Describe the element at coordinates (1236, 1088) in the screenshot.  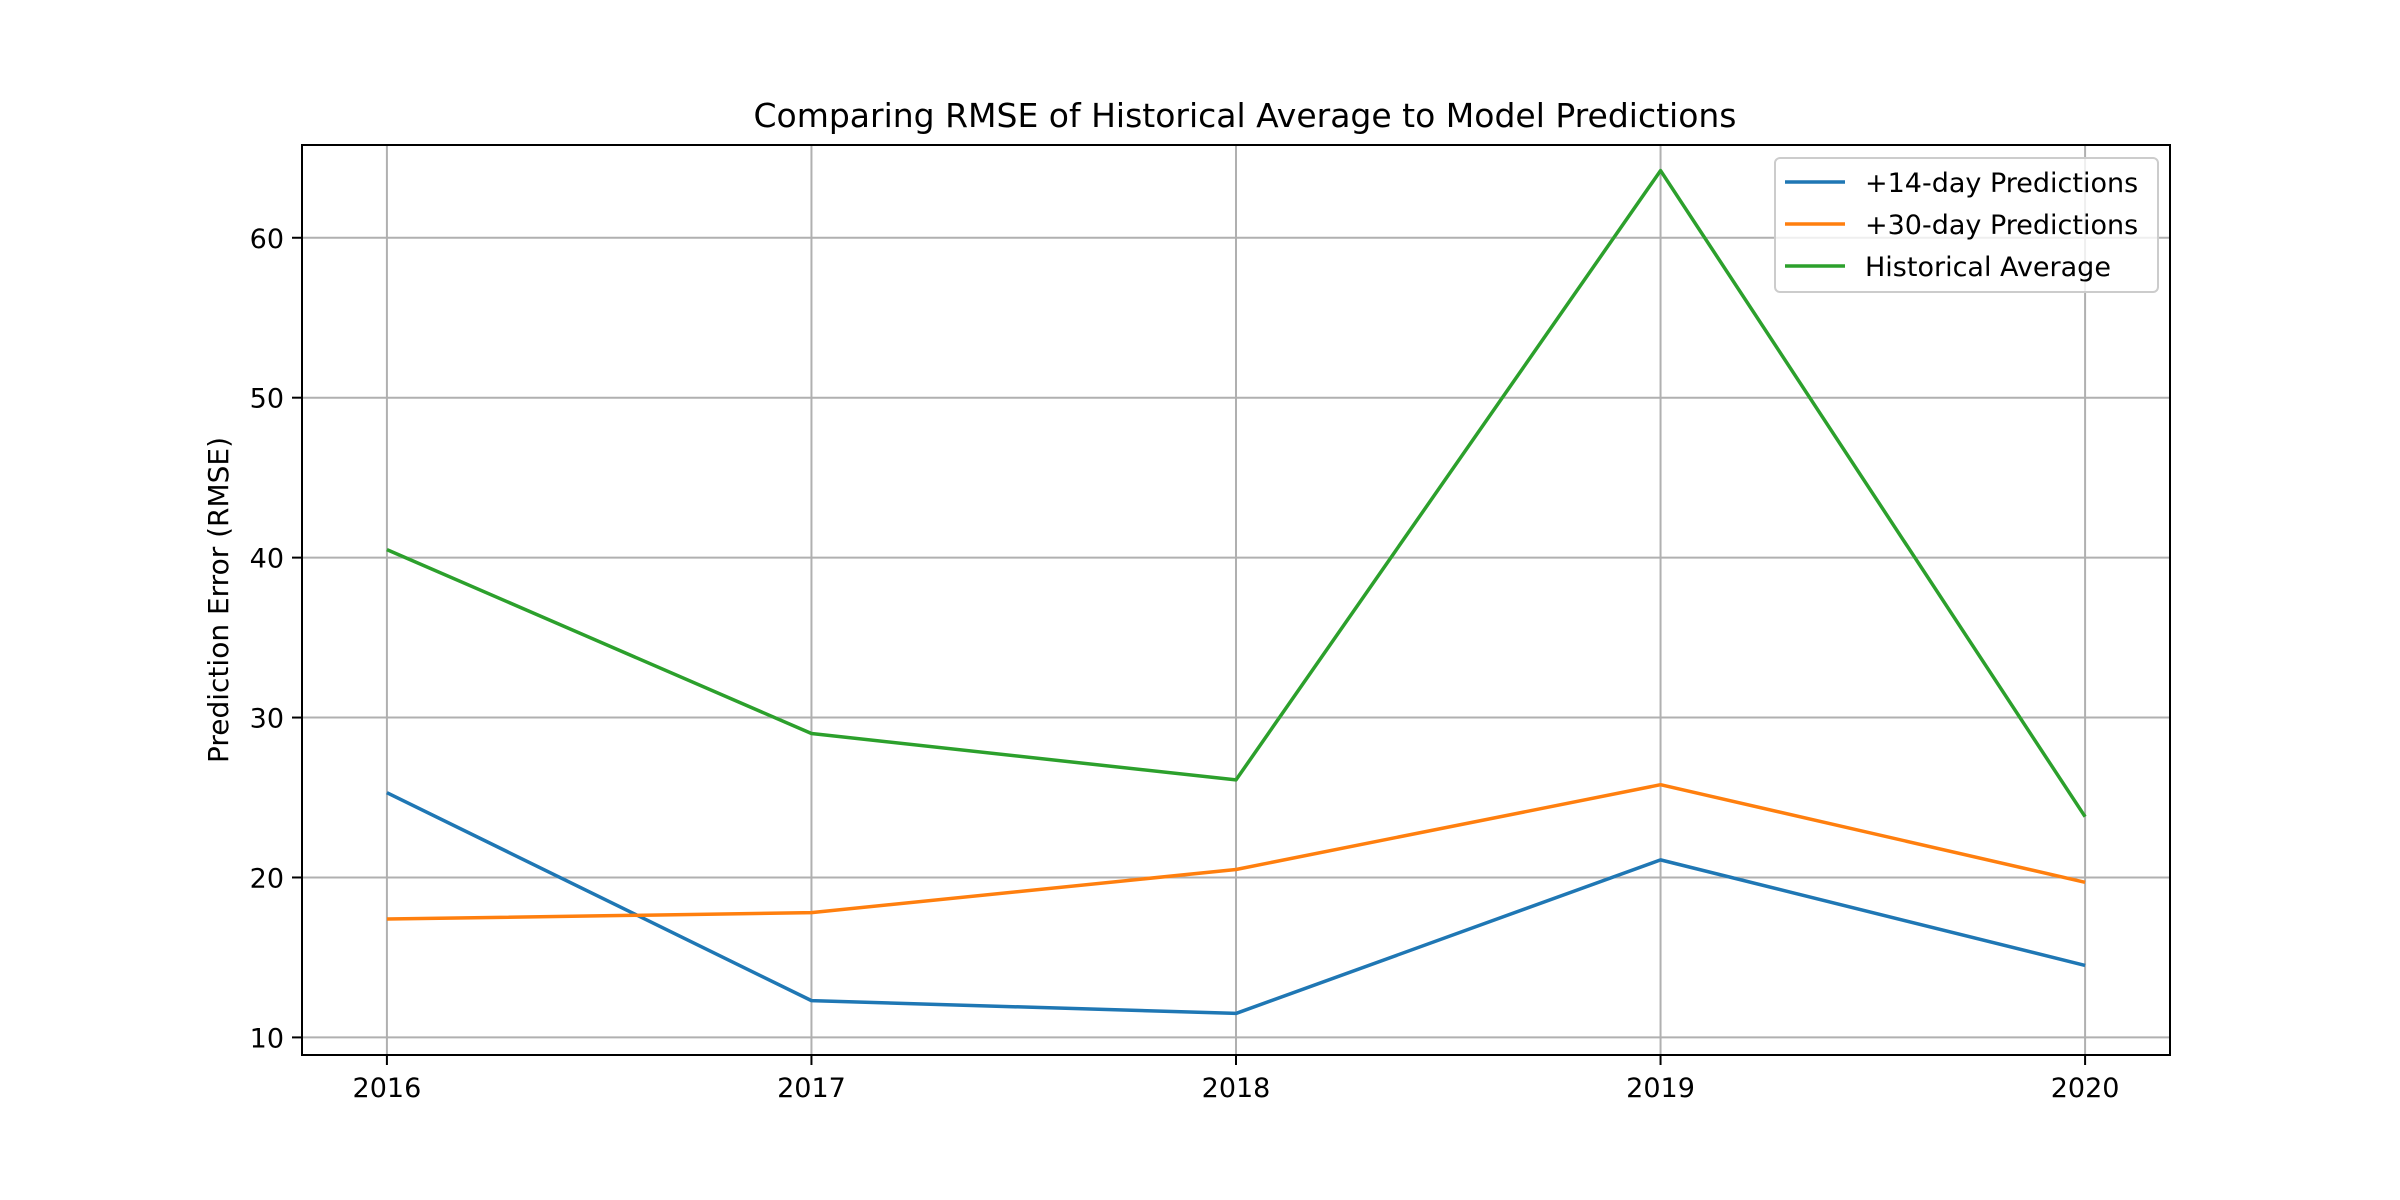
I see `x-tick-label: 2018` at that location.